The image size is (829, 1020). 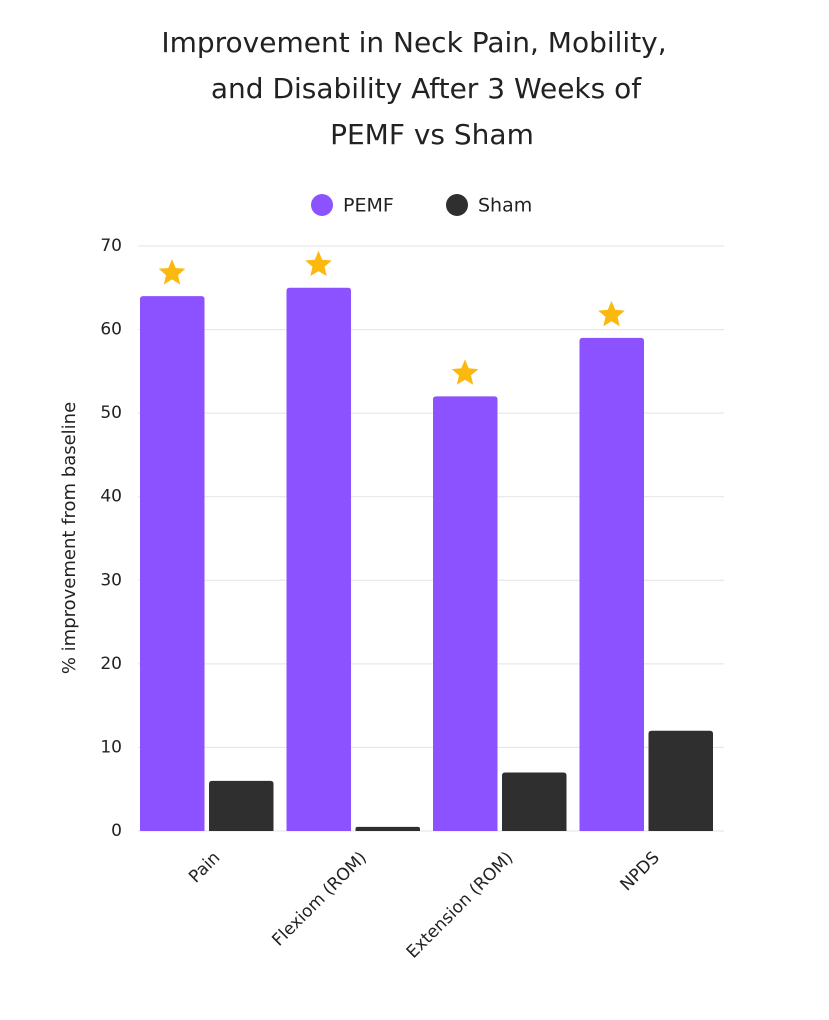 I want to click on y-tick-label: 40, so click(x=111, y=497).